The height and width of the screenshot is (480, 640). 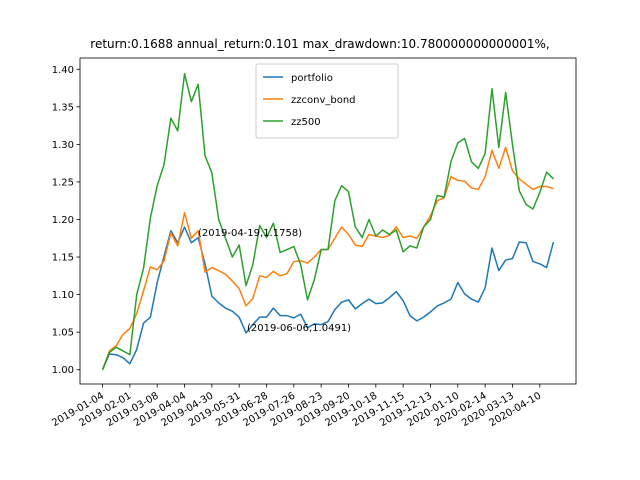 I want to click on legend-label: zz500, so click(x=306, y=122).